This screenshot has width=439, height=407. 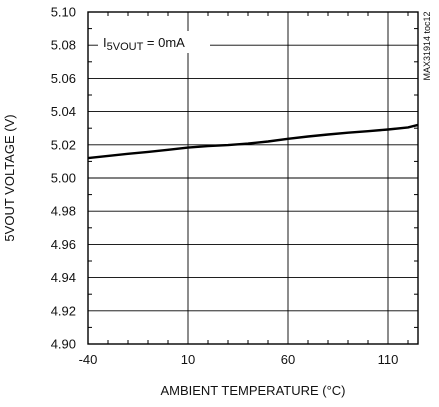 What do you see at coordinates (63, 244) in the screenshot?
I see `y-tick-label: 4.96` at bounding box center [63, 244].